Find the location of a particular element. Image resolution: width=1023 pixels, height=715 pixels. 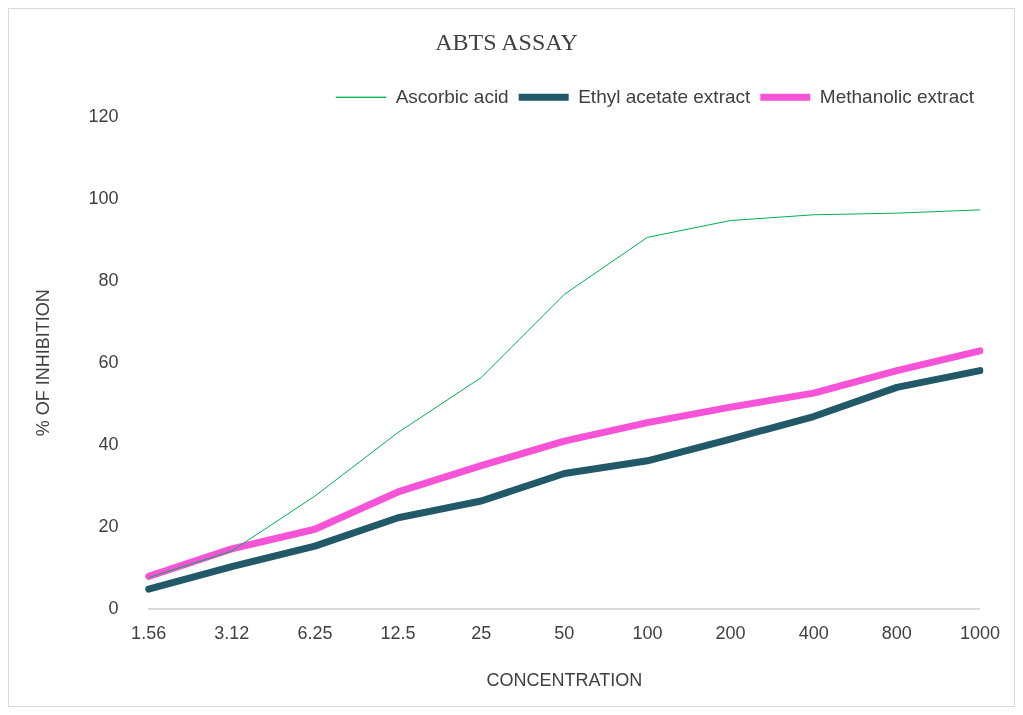

x-tick-label: 12.5 is located at coordinates (398, 632).